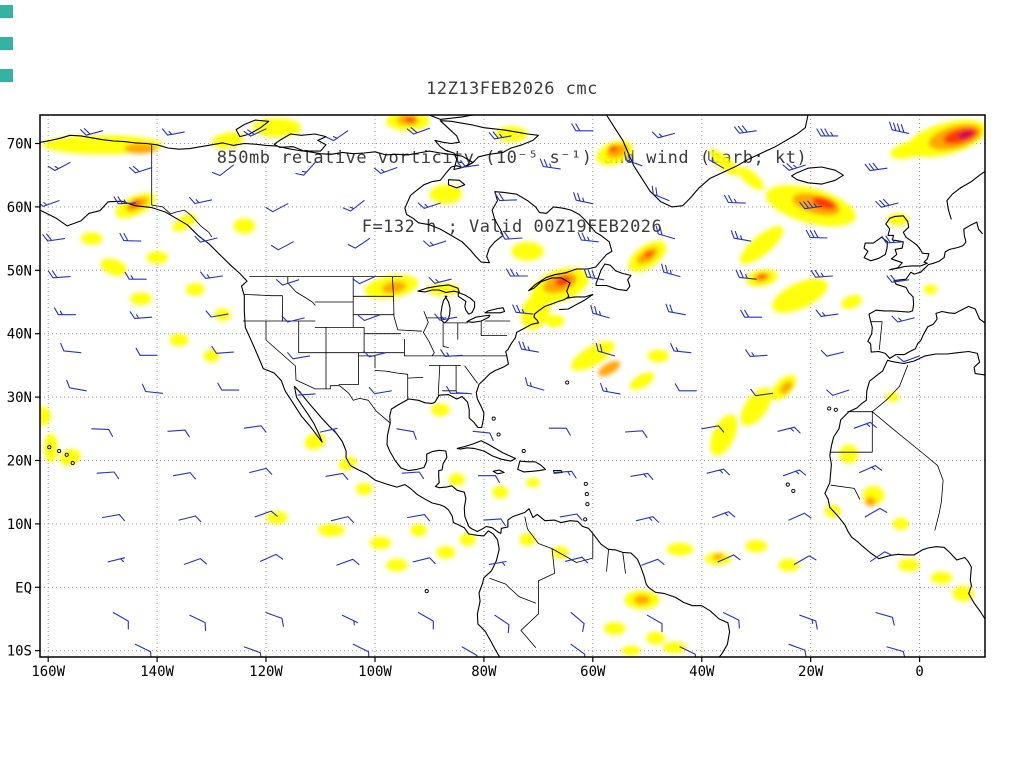 This screenshot has width=1024, height=768. What do you see at coordinates (19, 652) in the screenshot?
I see `svg-text: 10S` at bounding box center [19, 652].